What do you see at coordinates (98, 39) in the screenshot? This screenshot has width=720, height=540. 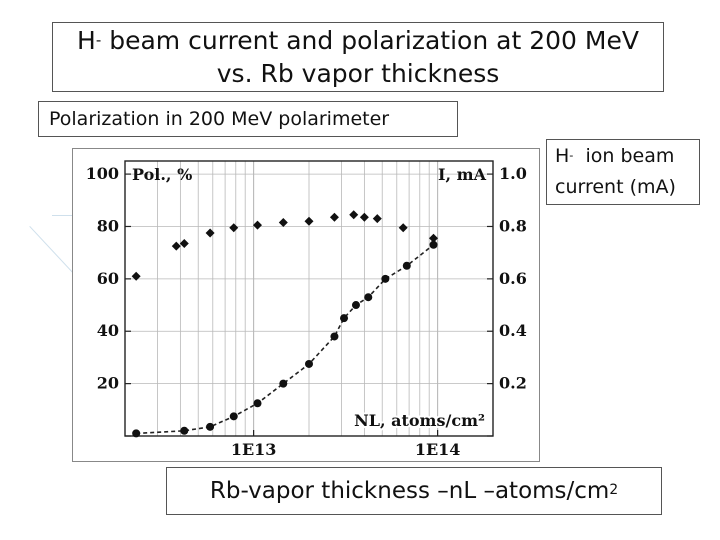 I see `title-superscript: -` at bounding box center [98, 39].